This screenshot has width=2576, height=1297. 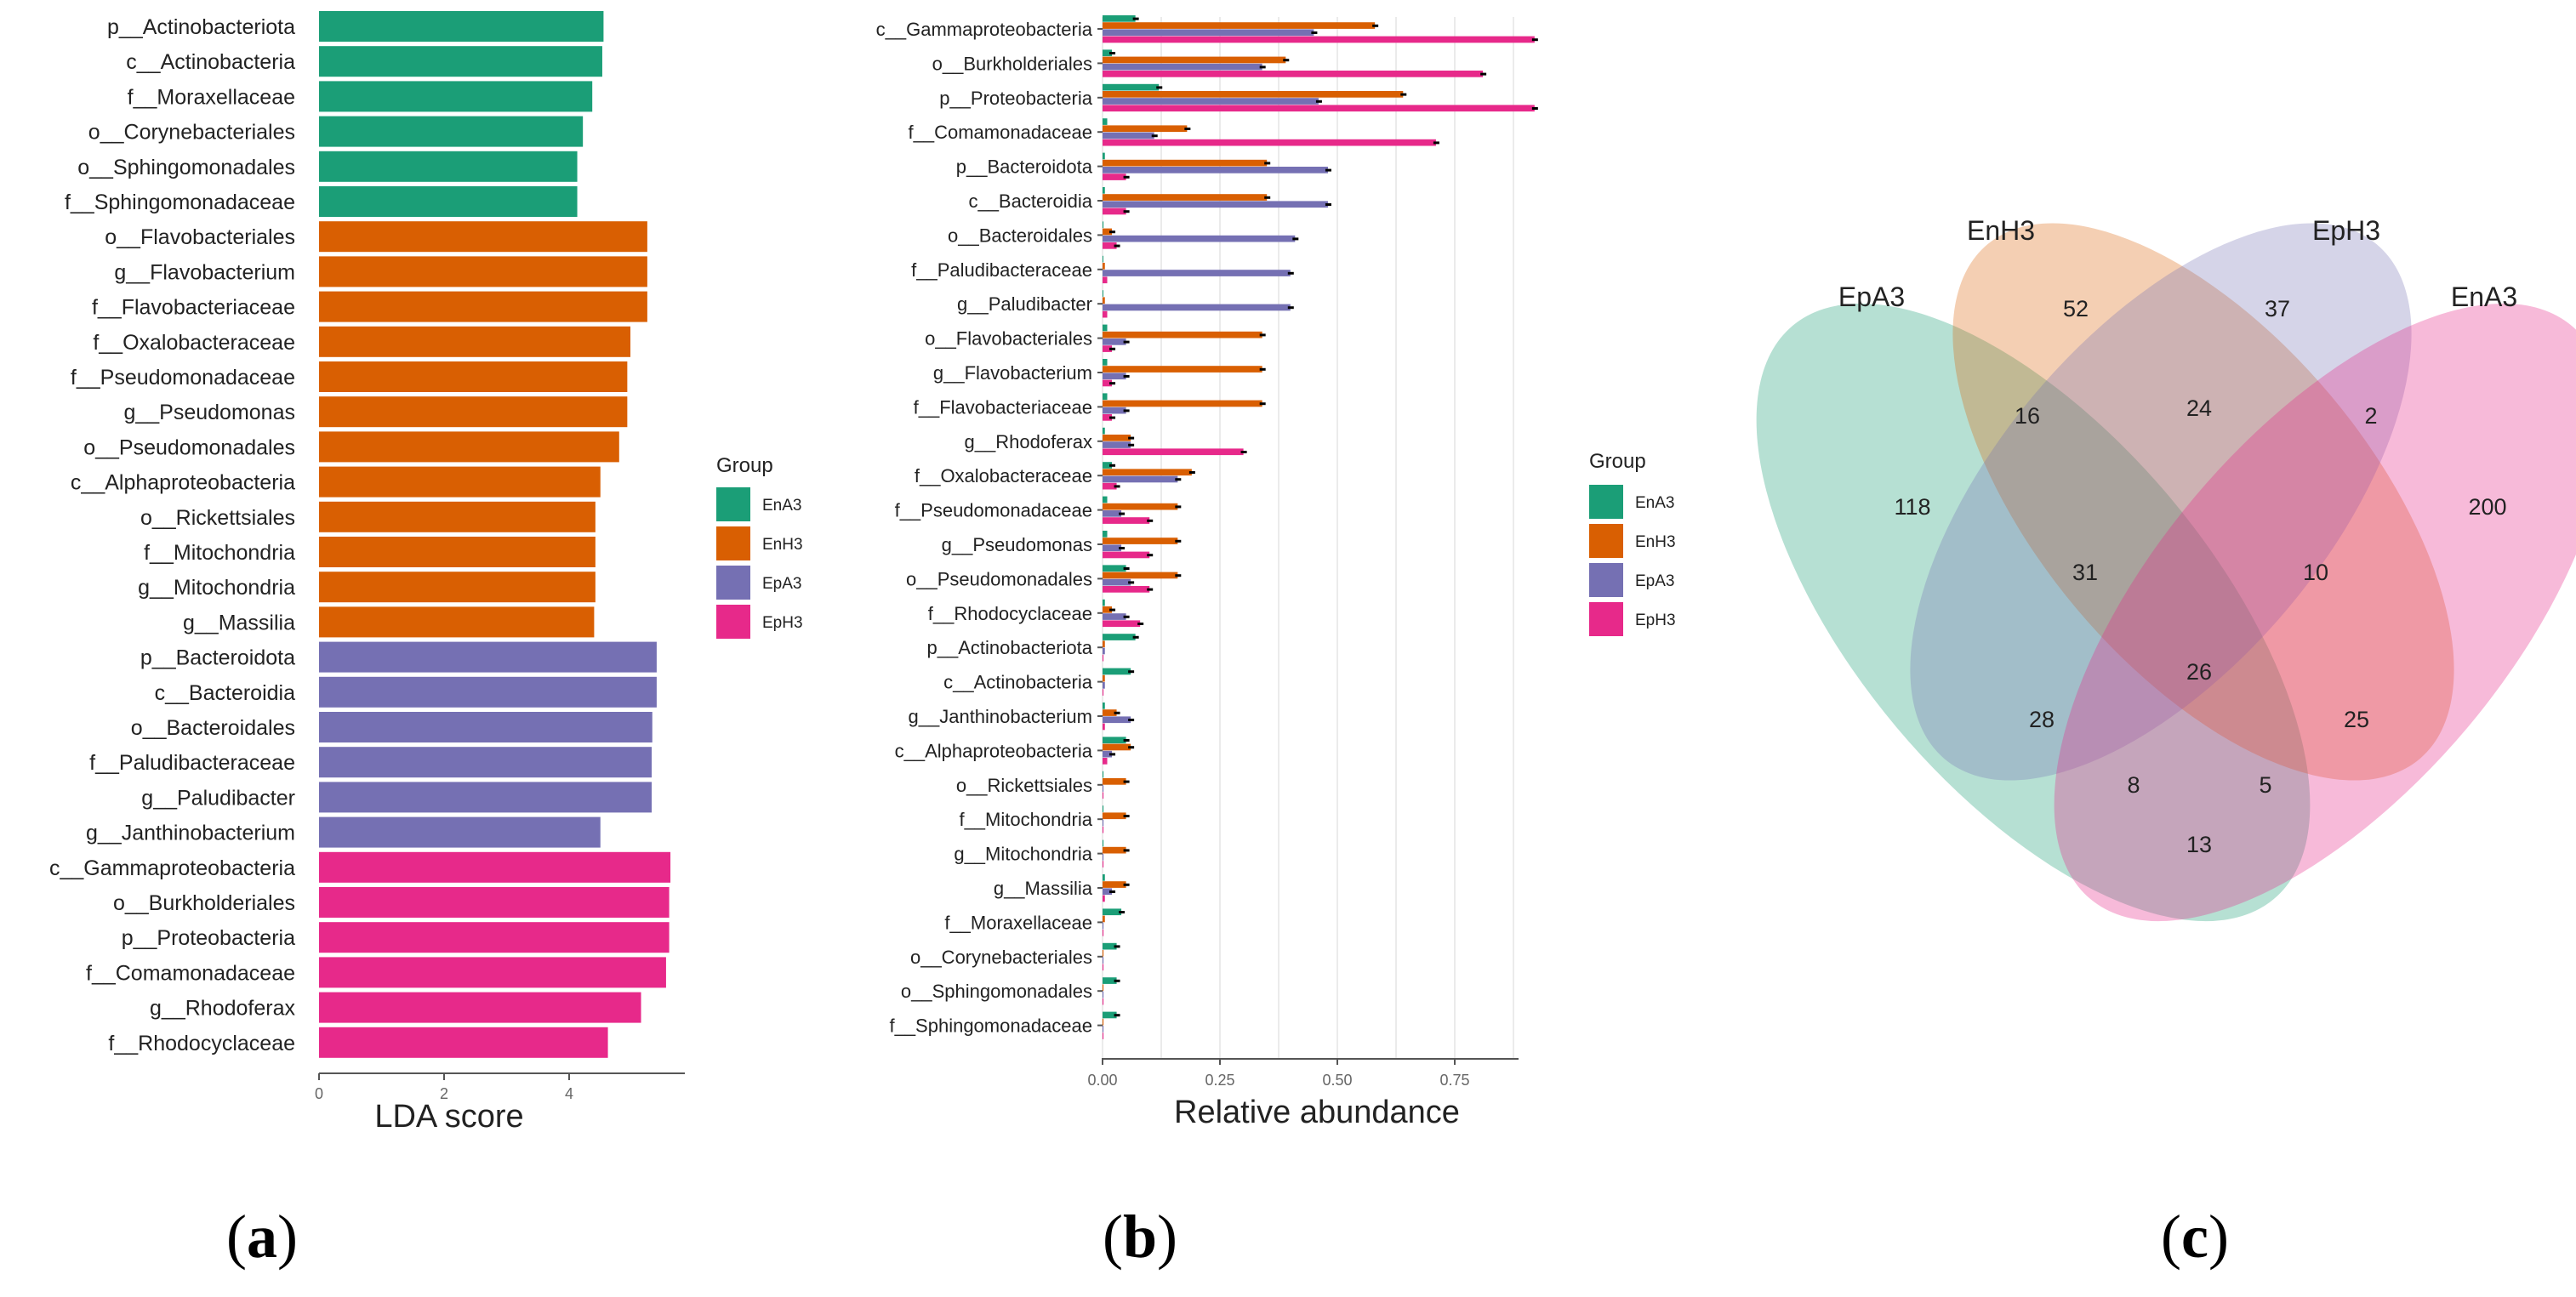 What do you see at coordinates (2085, 572) in the screenshot?
I see `venn-region-count: 31` at bounding box center [2085, 572].